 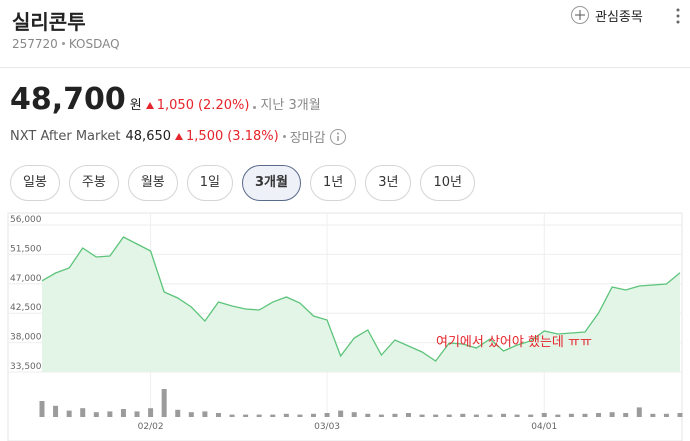 I want to click on stock-title: 실리콘투, so click(x=49, y=22).